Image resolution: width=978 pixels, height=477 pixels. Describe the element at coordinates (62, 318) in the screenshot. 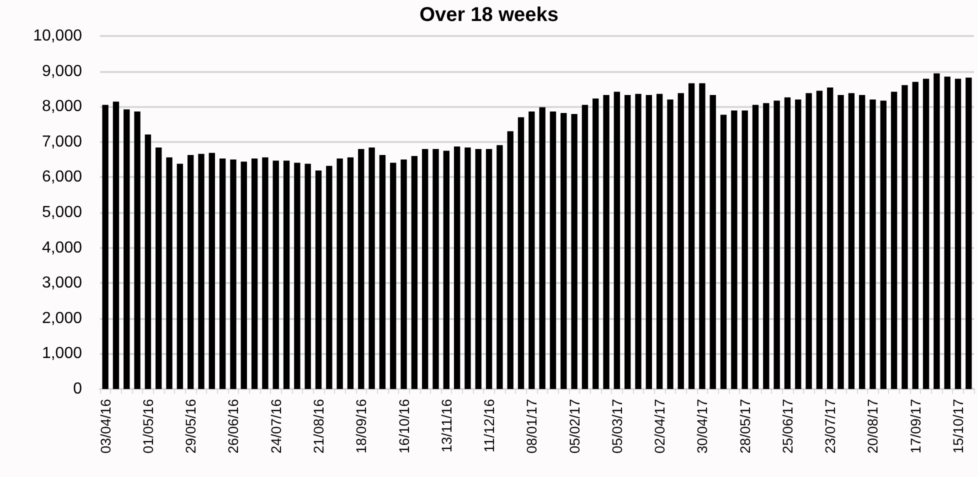

I see `y-tick-label: 2,000` at that location.